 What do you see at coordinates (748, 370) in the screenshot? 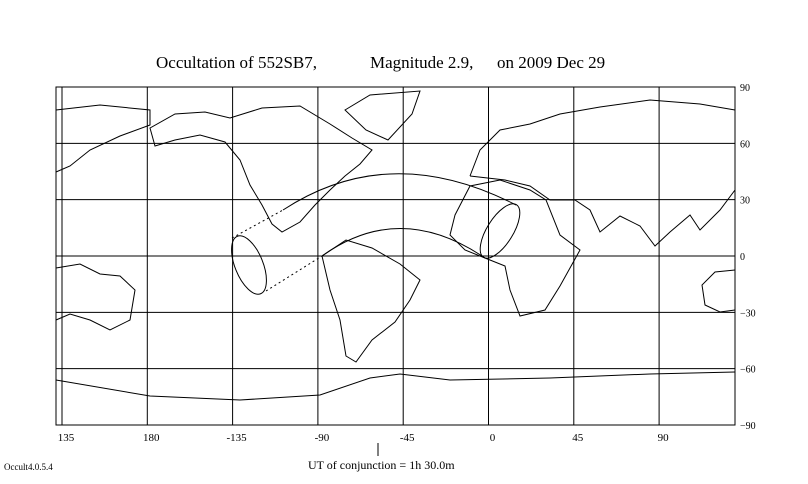
I see `latitude-label: −60` at bounding box center [748, 370].